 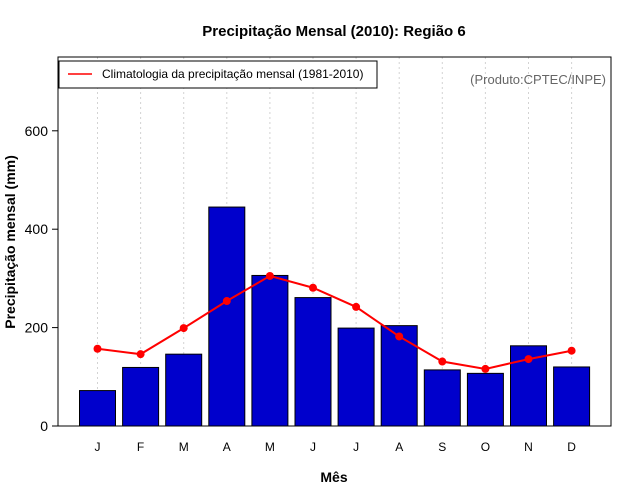 What do you see at coordinates (333, 31) in the screenshot?
I see `chart-title: Precipitação Mensal (2010): Região 6` at bounding box center [333, 31].